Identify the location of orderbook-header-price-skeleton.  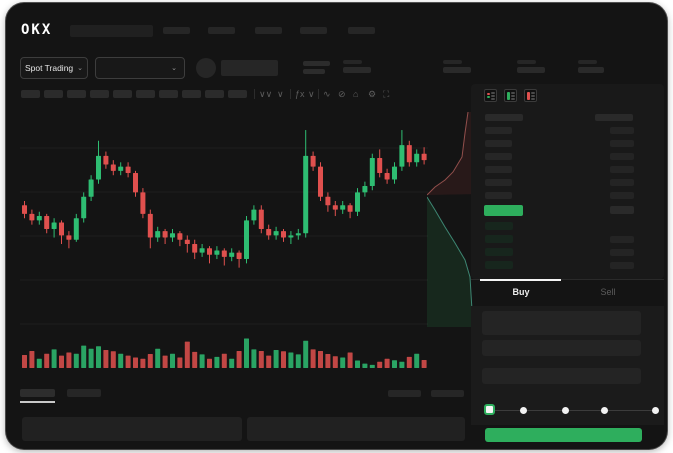
(504, 117).